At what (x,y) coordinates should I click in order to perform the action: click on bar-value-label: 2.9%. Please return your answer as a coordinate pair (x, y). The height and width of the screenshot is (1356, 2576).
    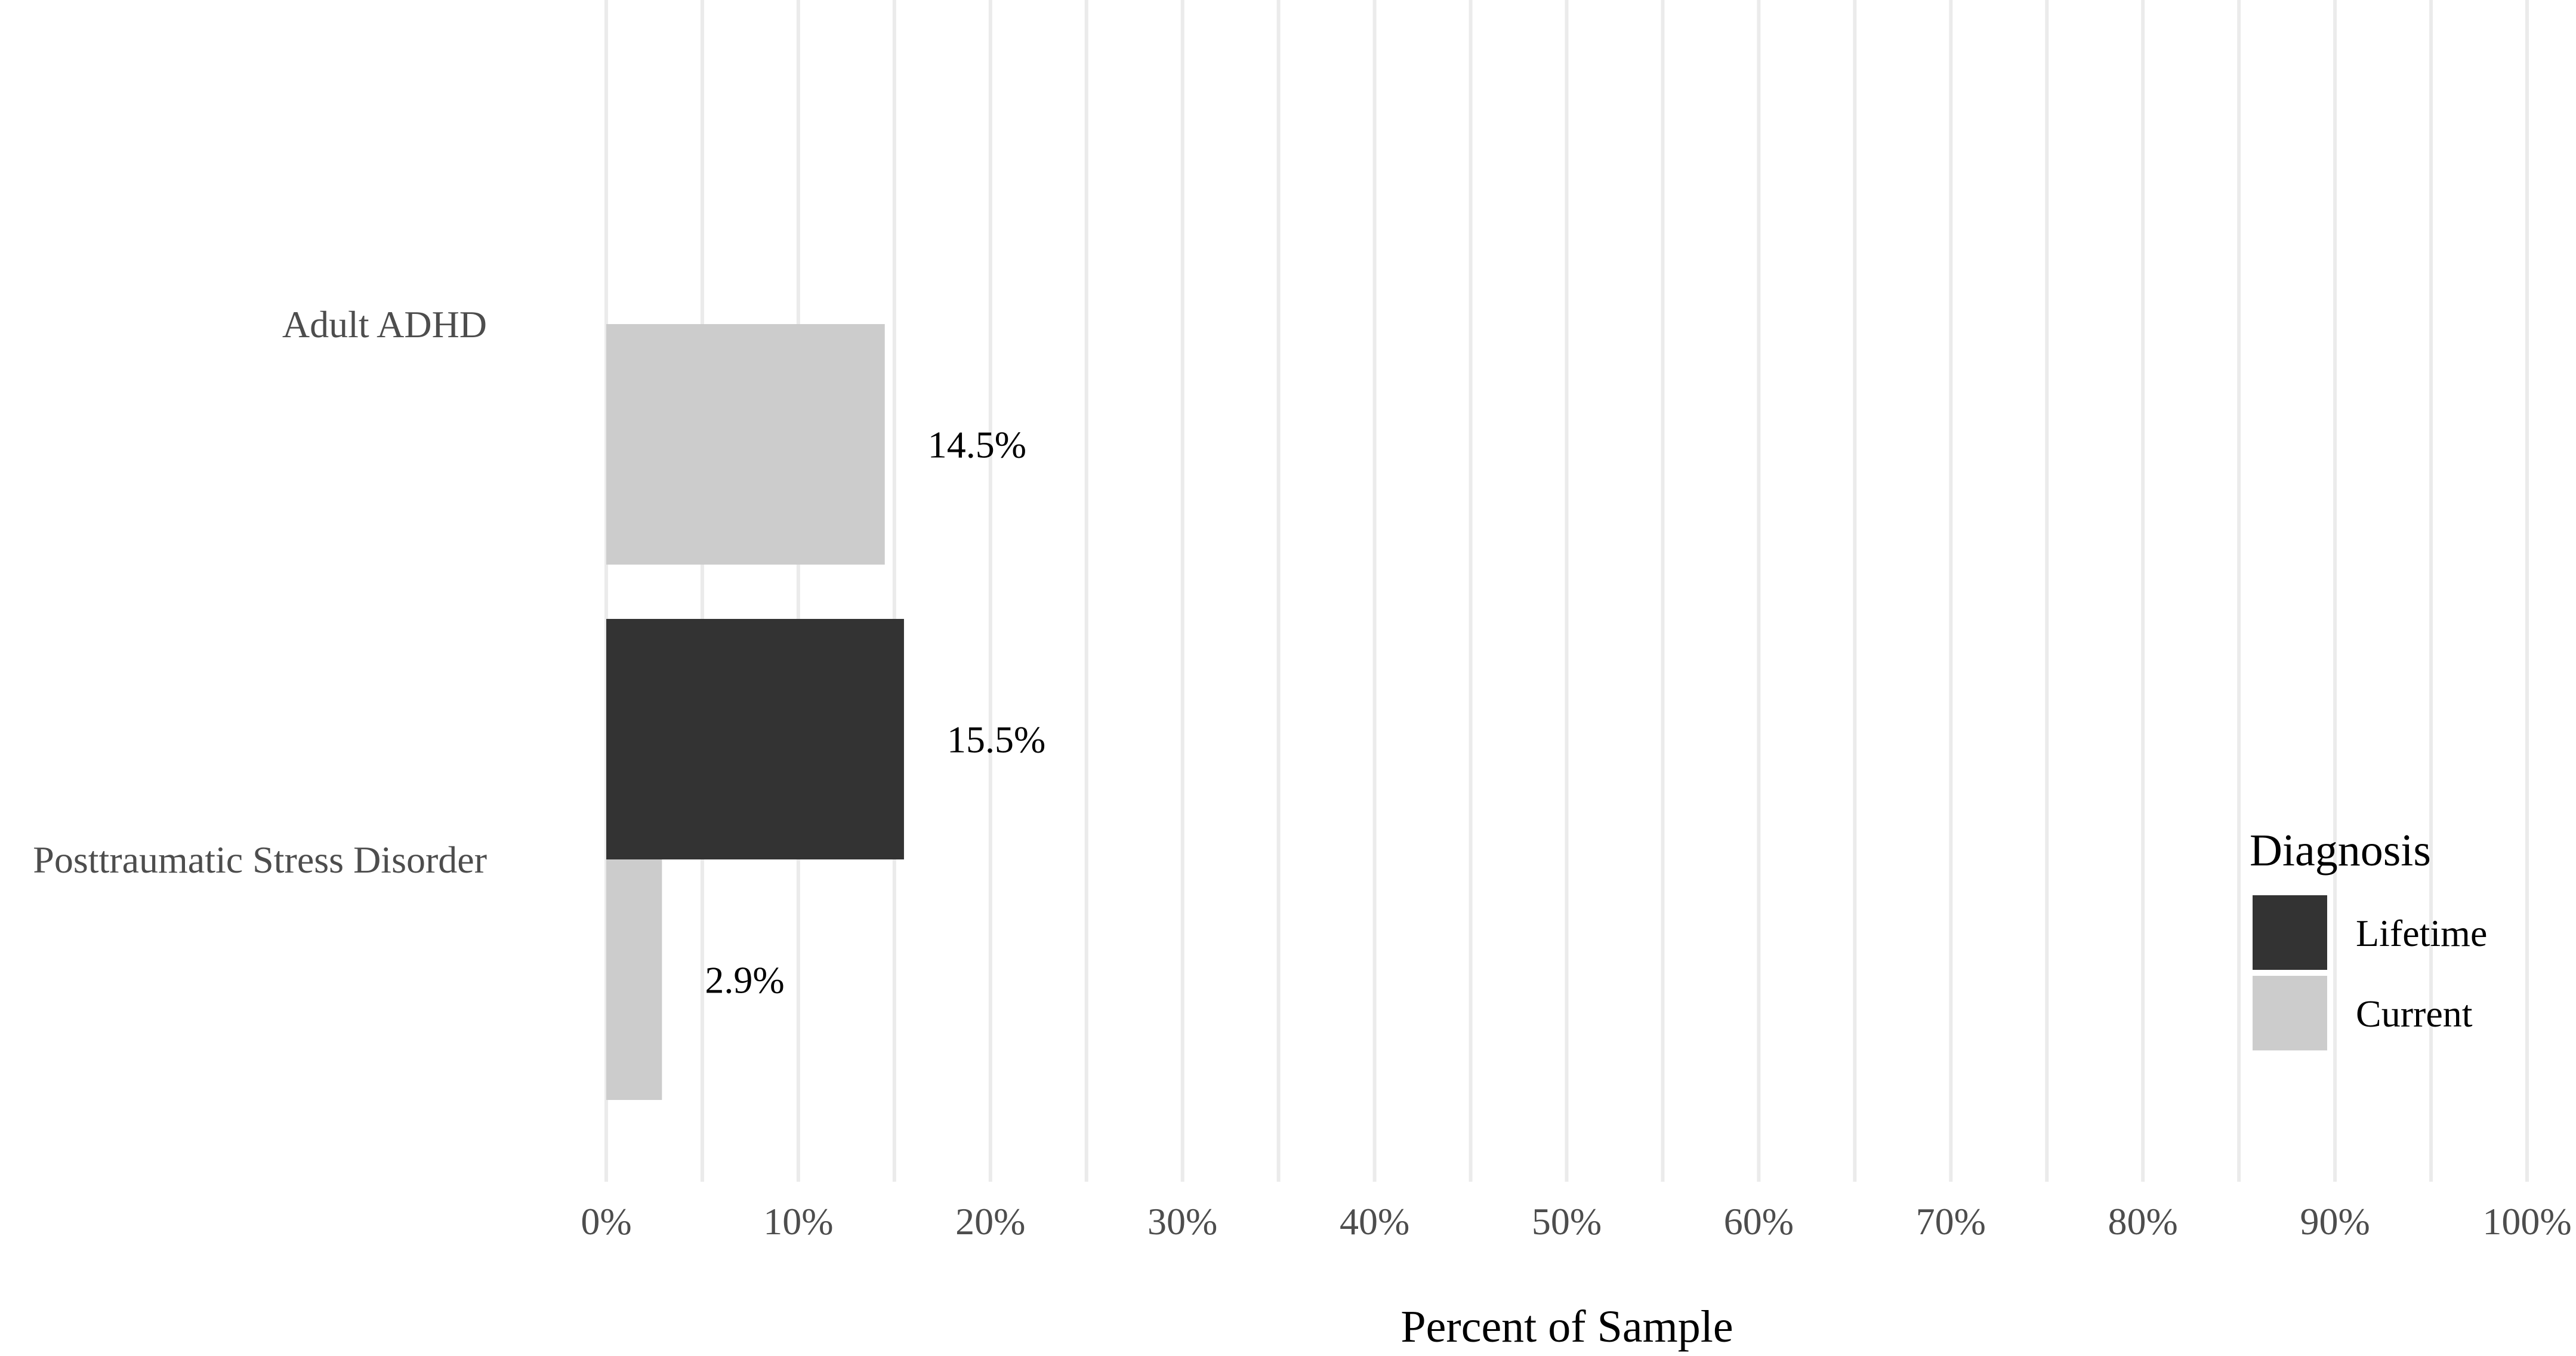
    Looking at the image, I should click on (745, 980).